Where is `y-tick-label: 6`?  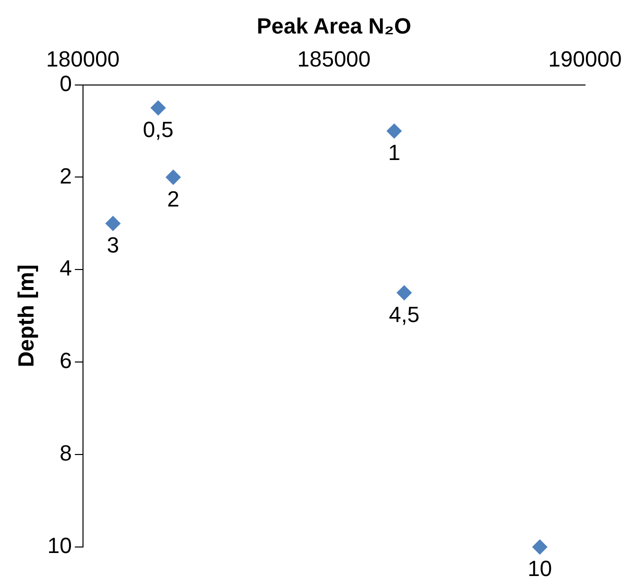 y-tick-label: 6 is located at coordinates (66, 361).